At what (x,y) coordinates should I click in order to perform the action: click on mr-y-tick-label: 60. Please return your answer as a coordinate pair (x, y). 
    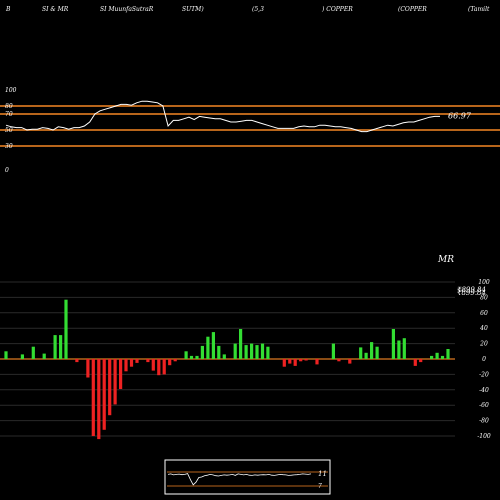
    Looking at the image, I should click on (484, 313).